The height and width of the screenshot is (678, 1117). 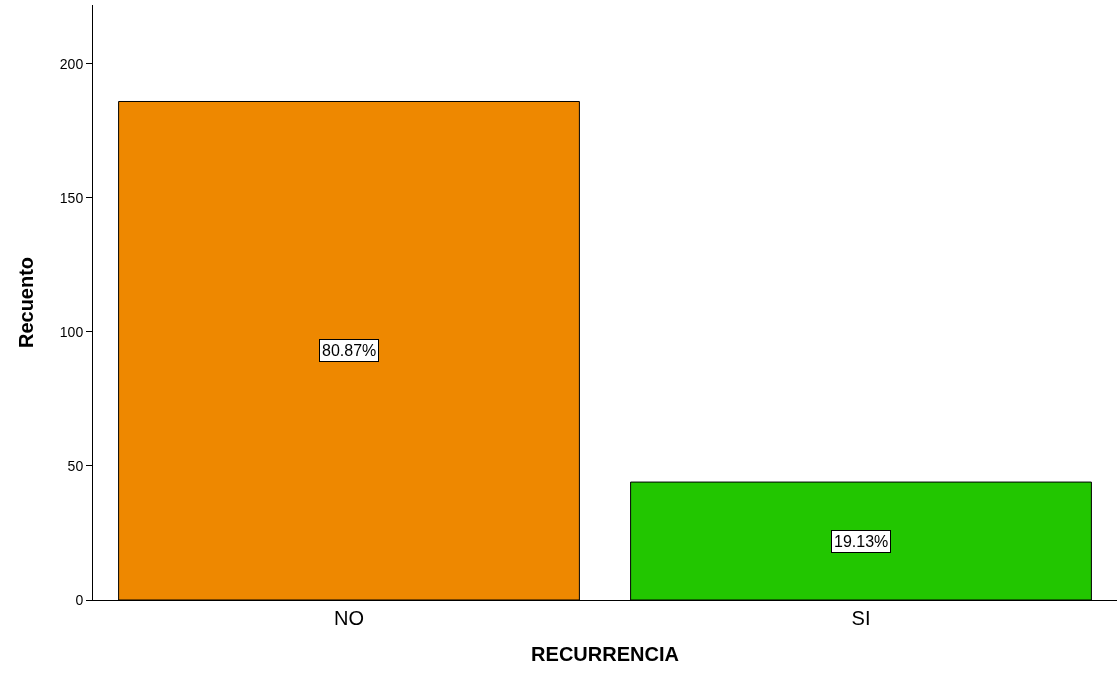 What do you see at coordinates (861, 618) in the screenshot?
I see `x-tick-label: SI` at bounding box center [861, 618].